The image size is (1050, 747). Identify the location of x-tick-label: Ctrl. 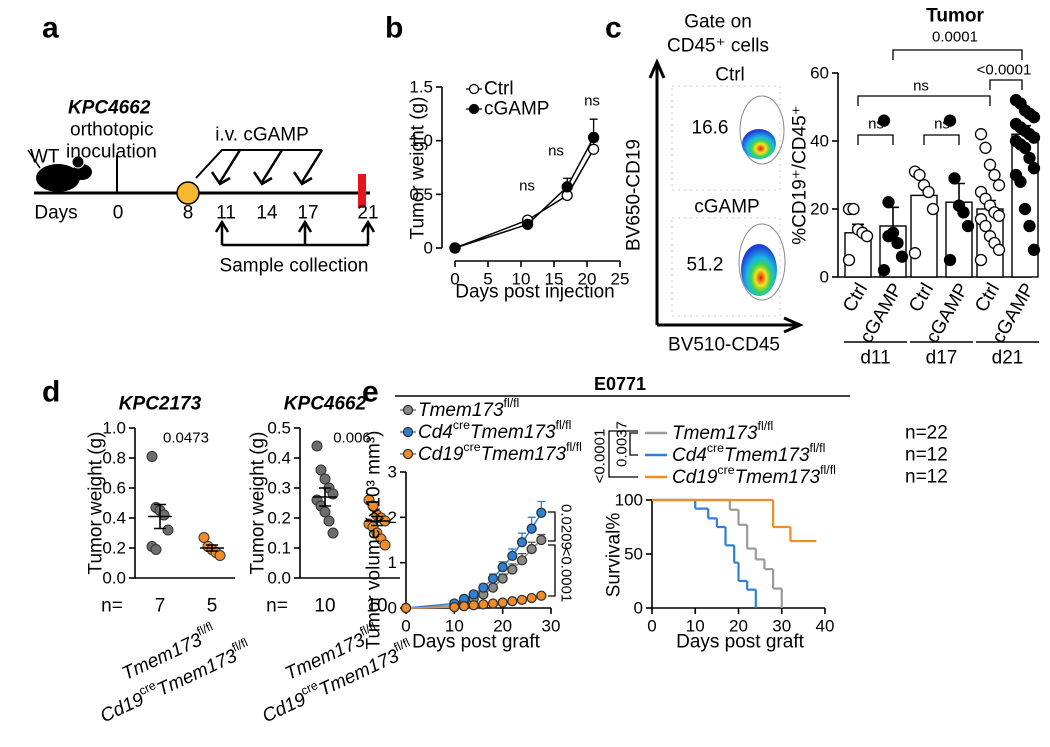
(921, 298).